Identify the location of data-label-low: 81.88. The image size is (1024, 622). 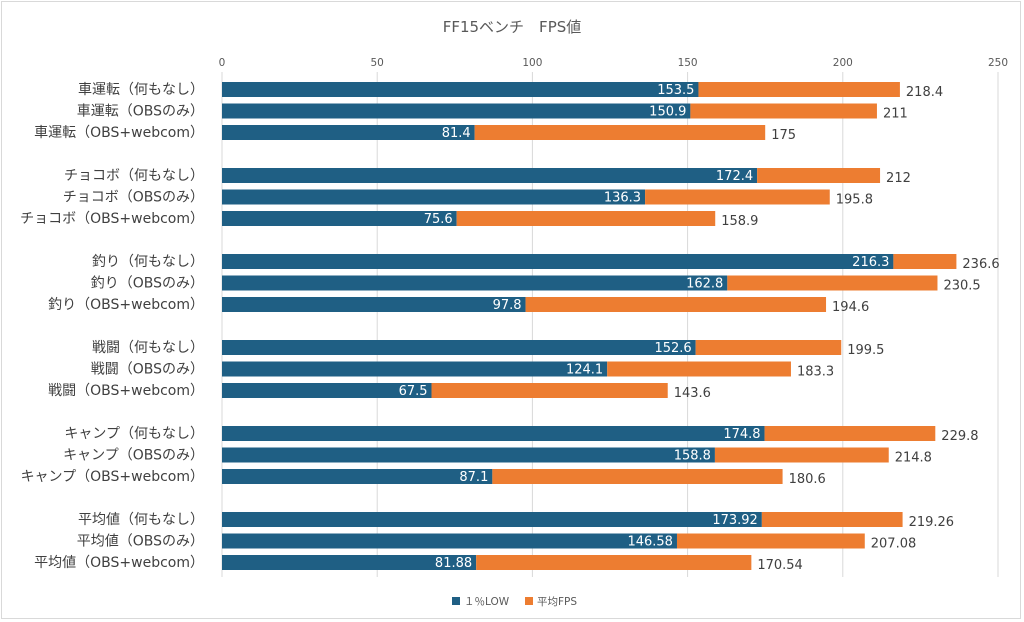
(453, 563).